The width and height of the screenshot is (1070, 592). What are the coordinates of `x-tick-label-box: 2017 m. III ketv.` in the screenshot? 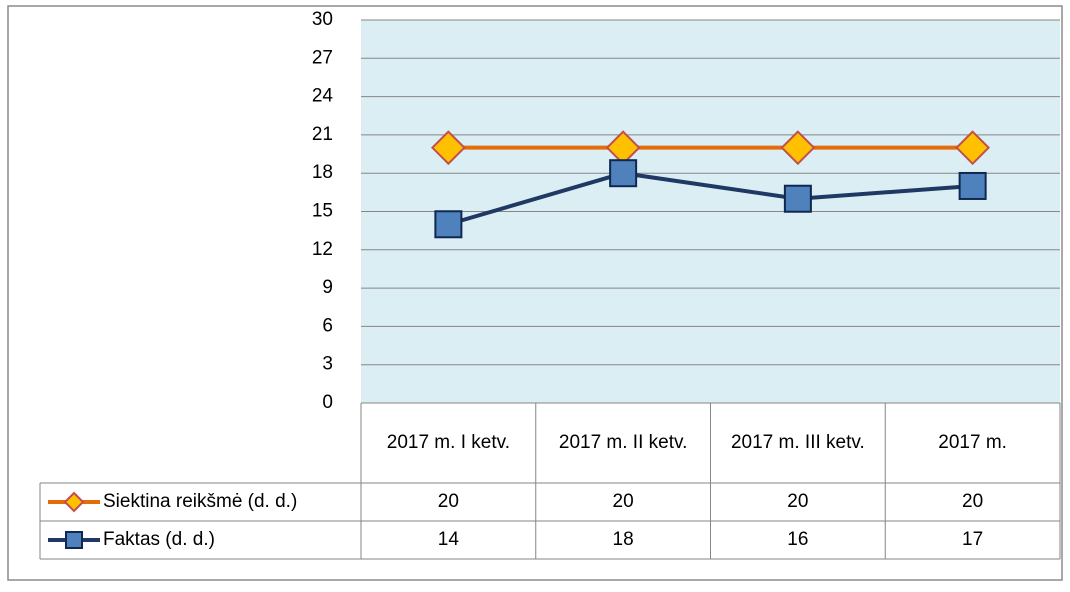 It's located at (797, 442).